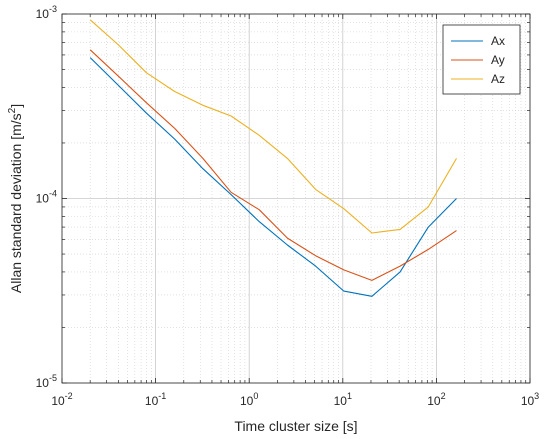  What do you see at coordinates (162, 396) in the screenshot?
I see `x-tick-exponent: -1` at bounding box center [162, 396].